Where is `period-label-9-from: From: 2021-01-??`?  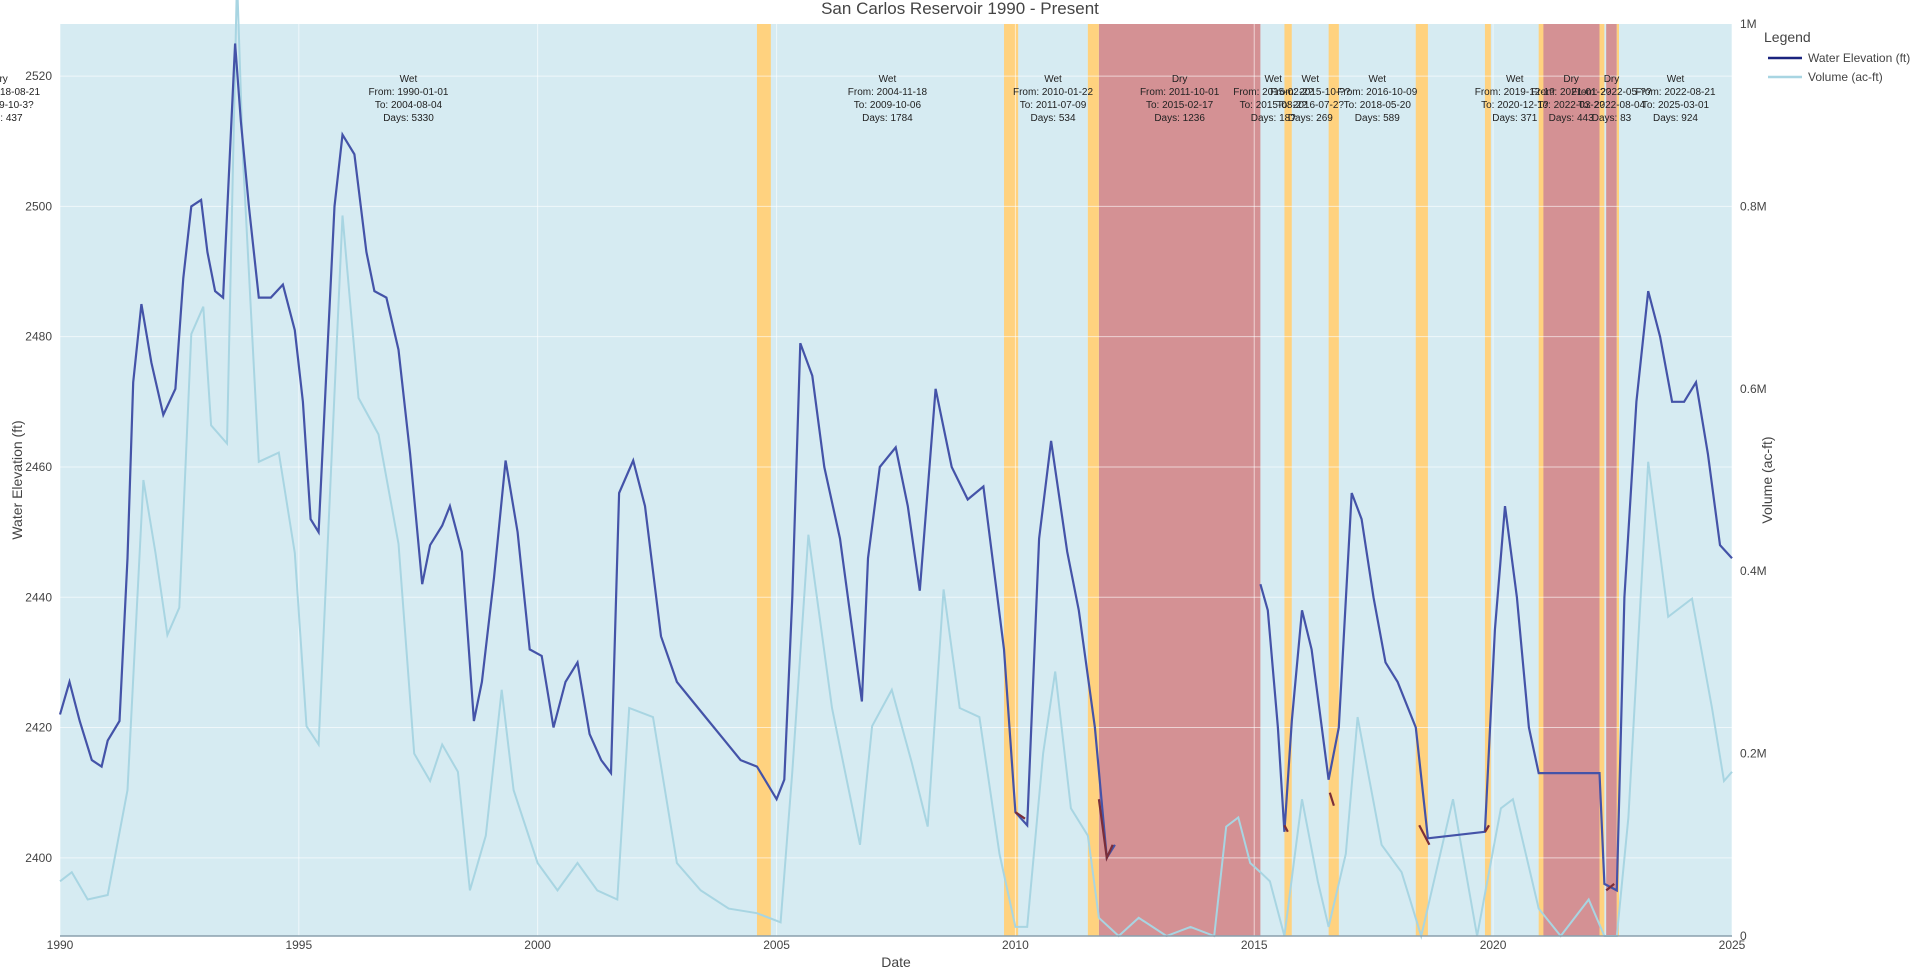
period-label-9-from: From: 2021-01-?? is located at coordinates (1571, 92).